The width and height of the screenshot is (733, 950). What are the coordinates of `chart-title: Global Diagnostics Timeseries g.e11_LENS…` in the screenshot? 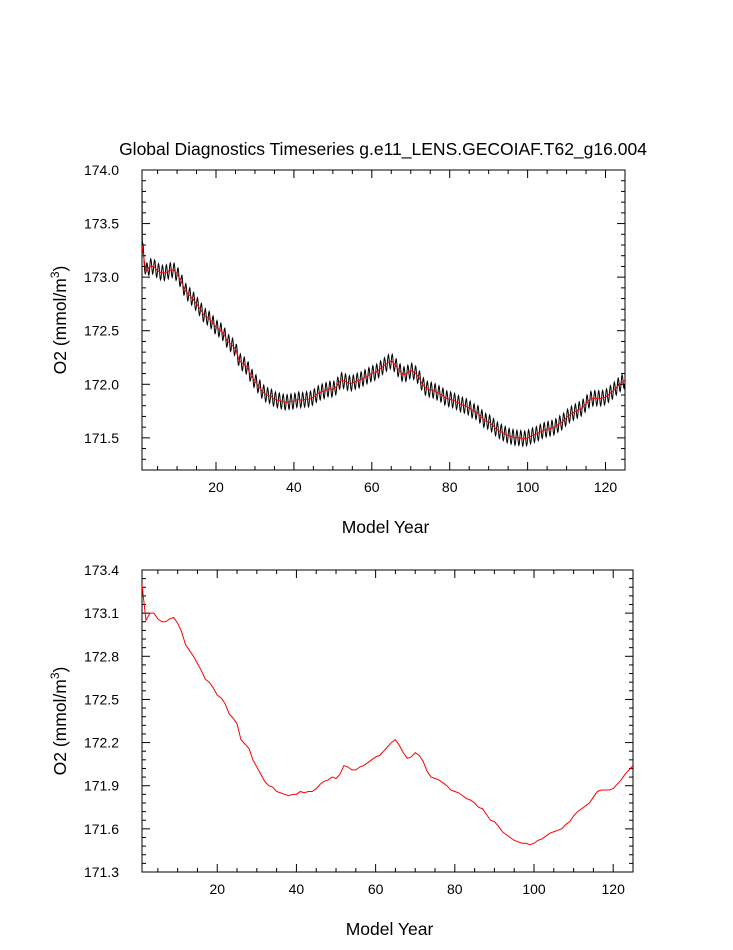 It's located at (383, 149).